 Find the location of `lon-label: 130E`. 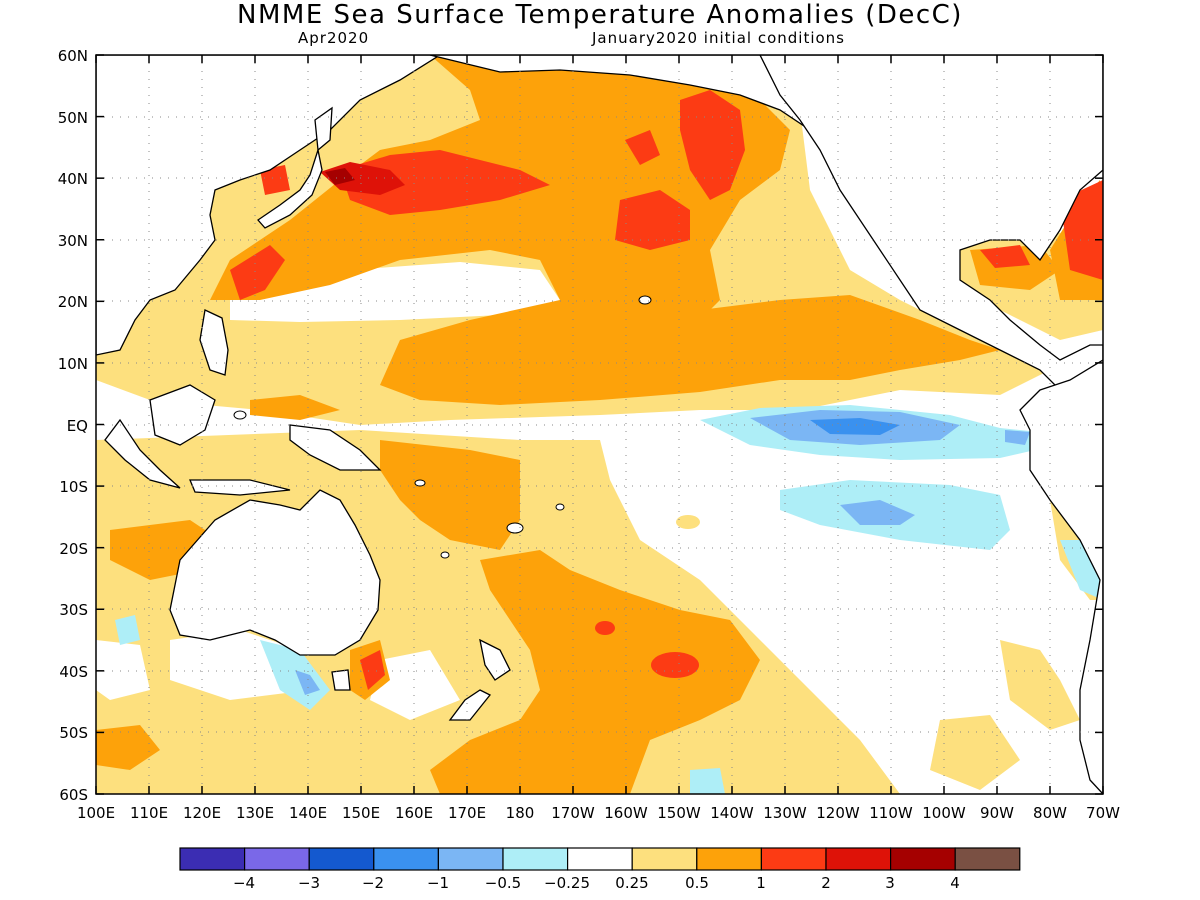

lon-label: 130E is located at coordinates (255, 813).